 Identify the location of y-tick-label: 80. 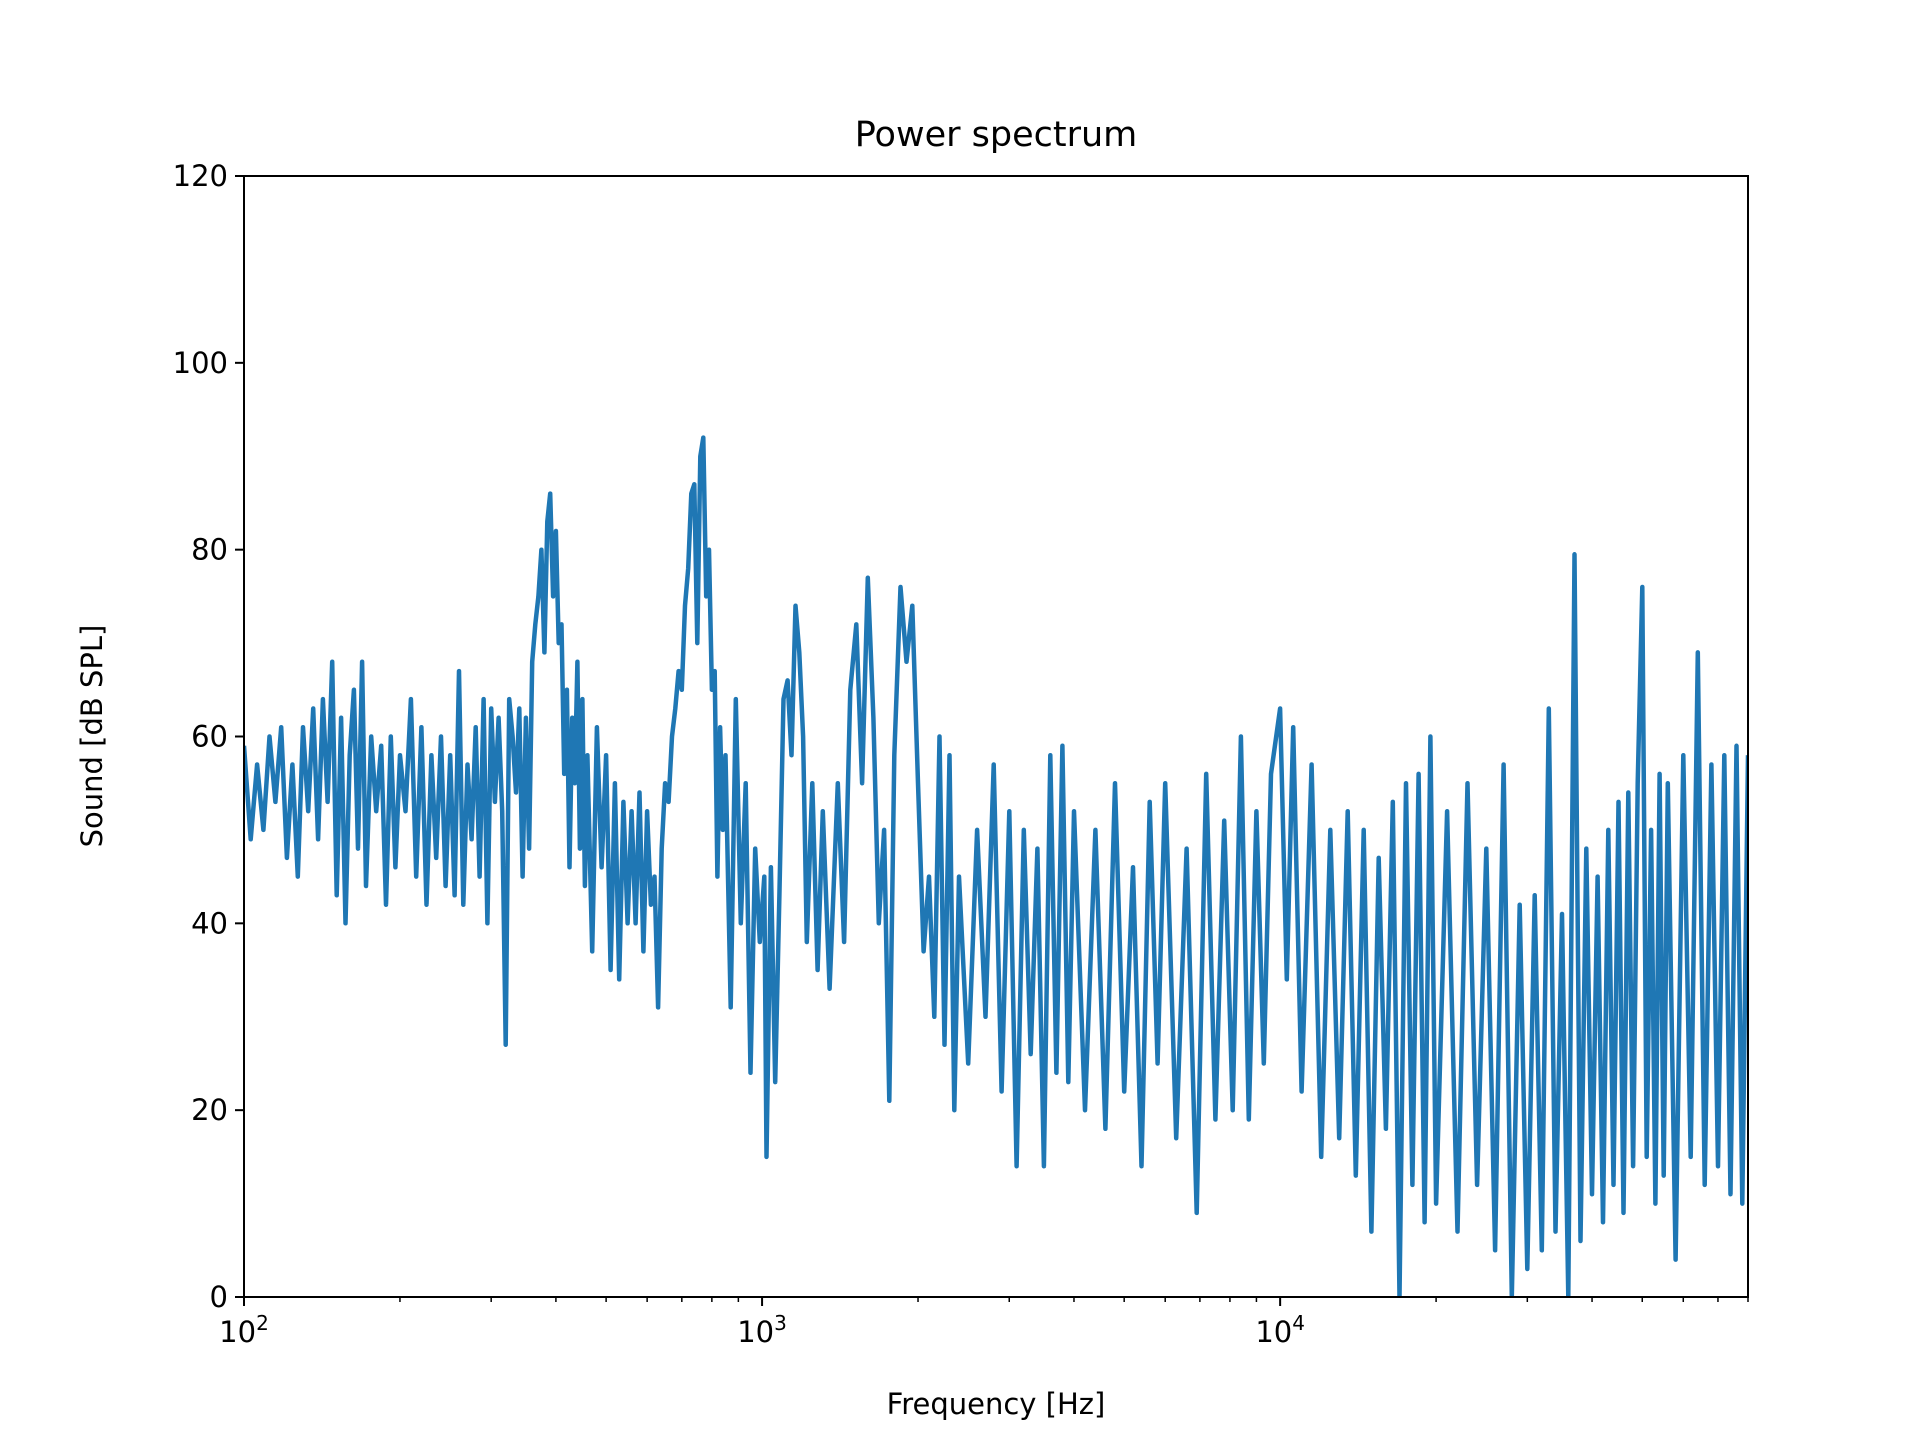
(209, 550).